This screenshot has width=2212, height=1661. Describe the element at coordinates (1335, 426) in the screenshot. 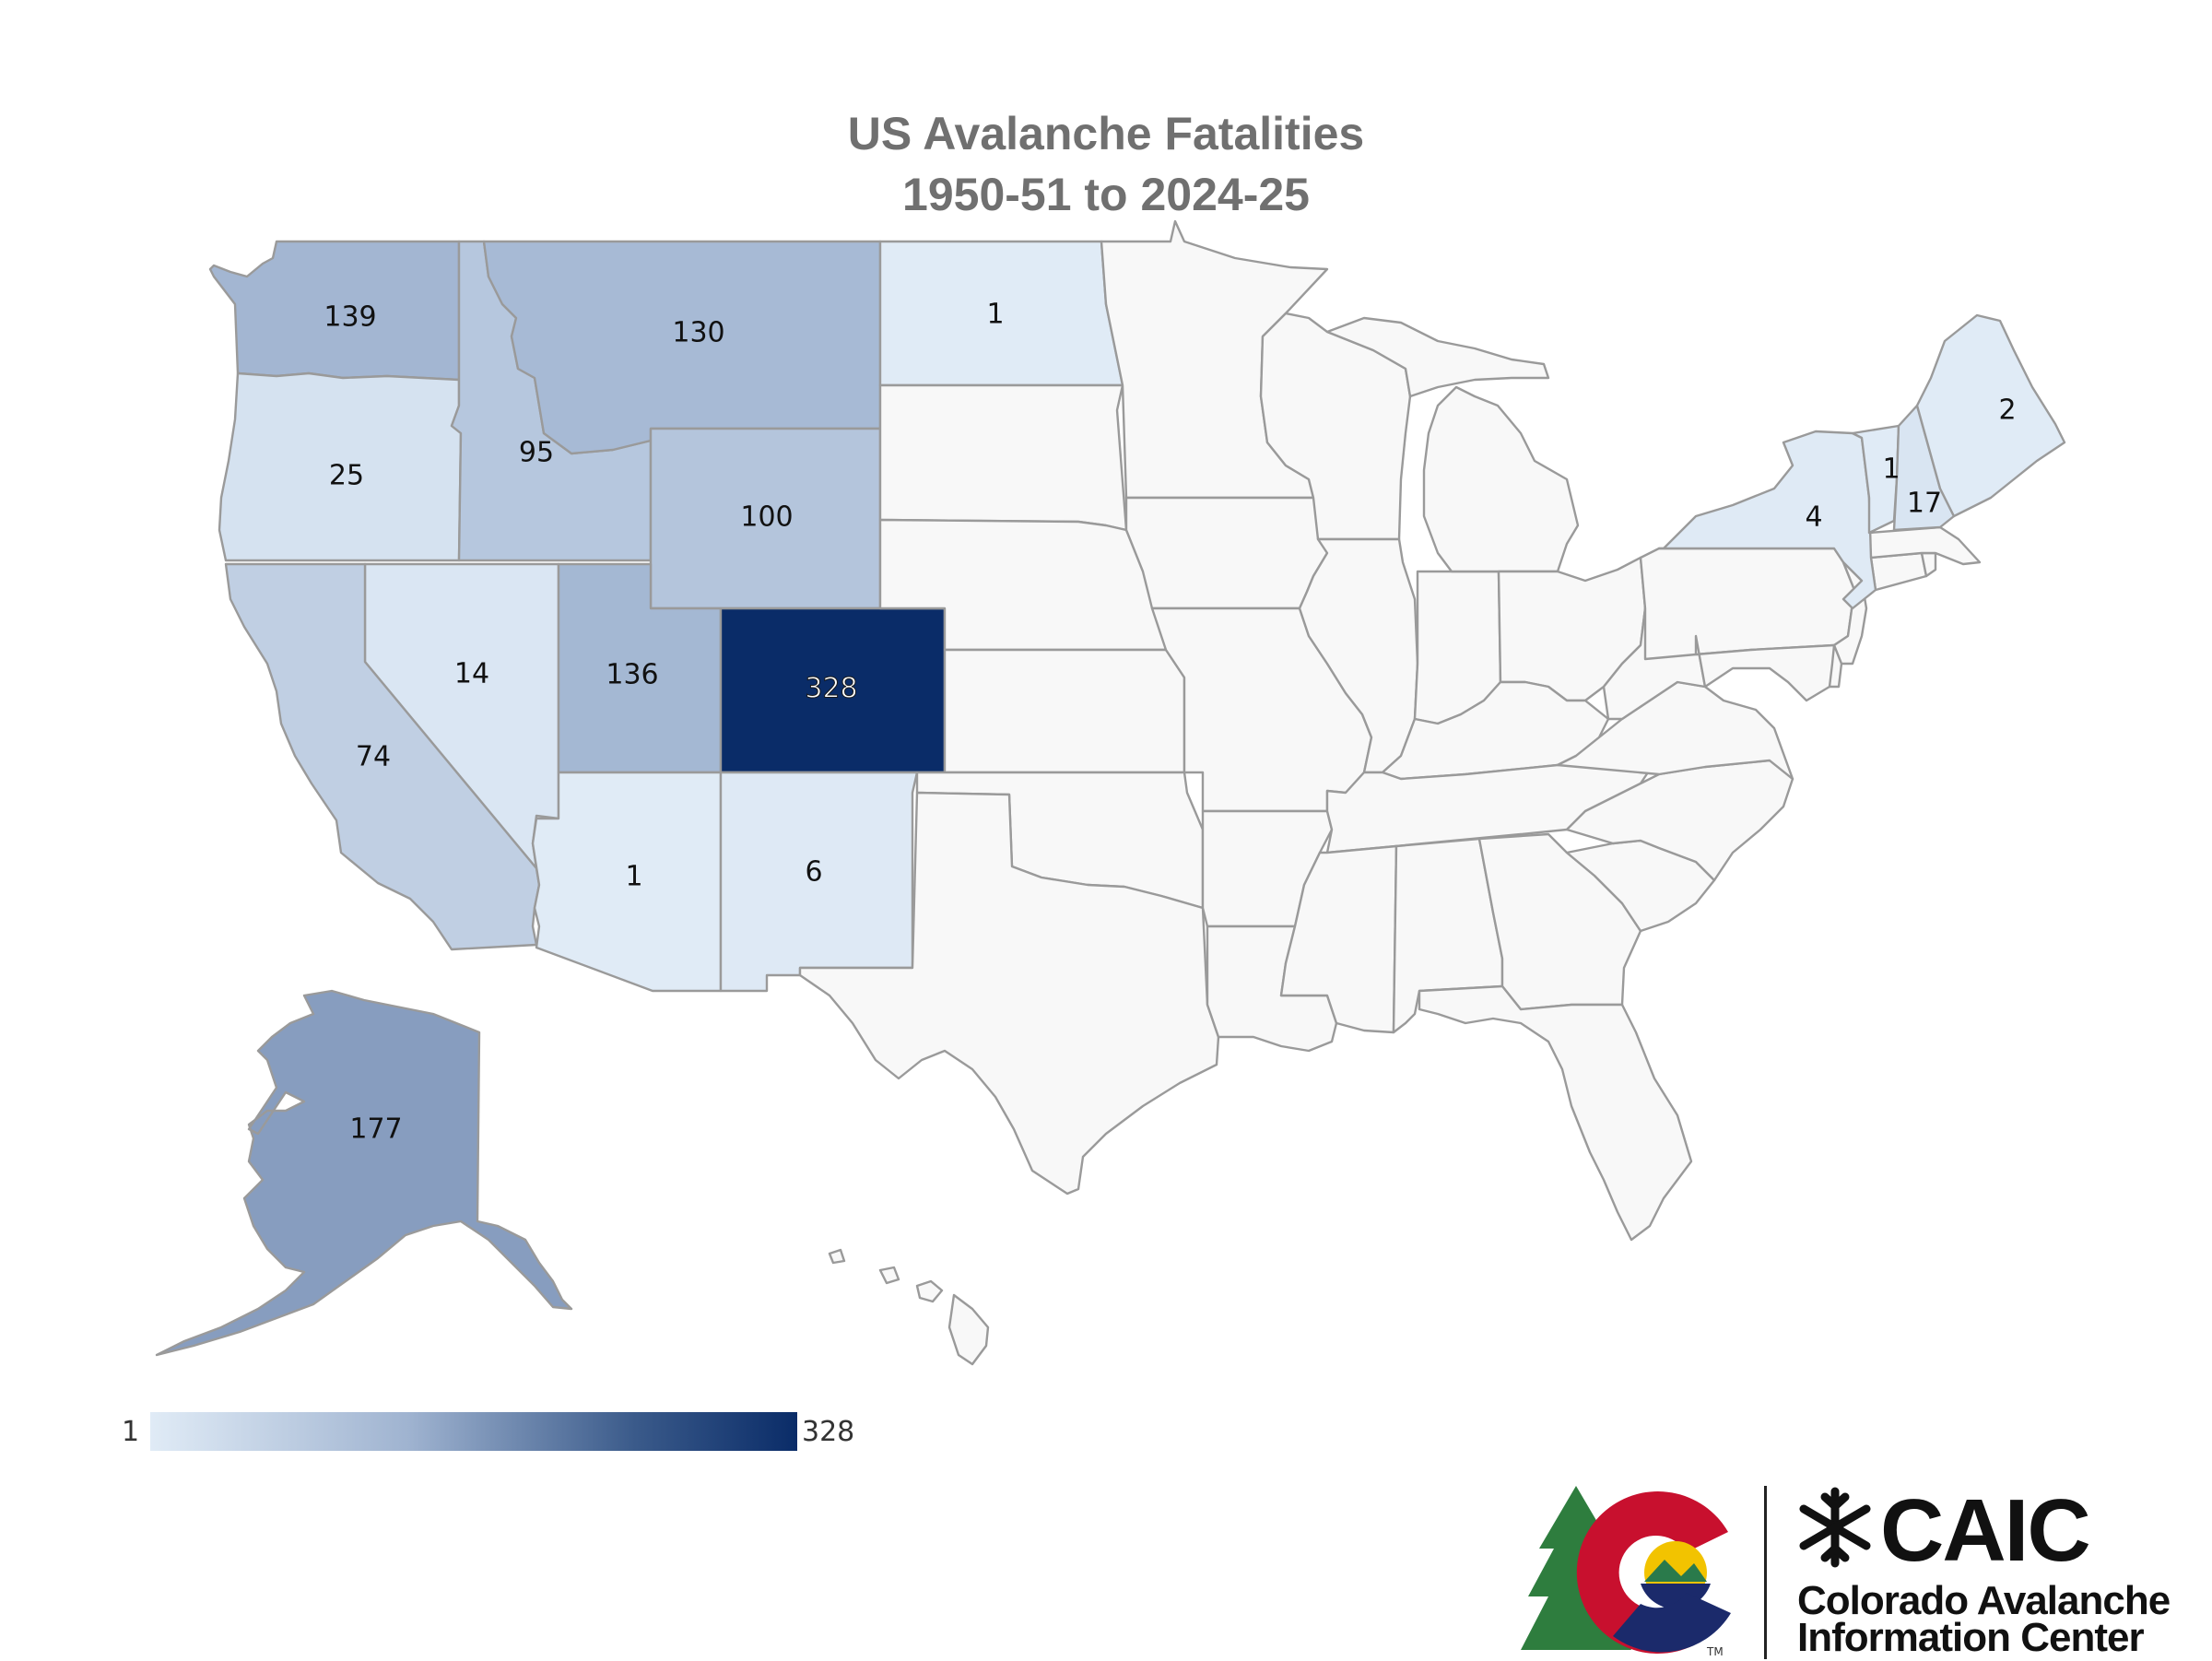

I see `state-WI` at that location.